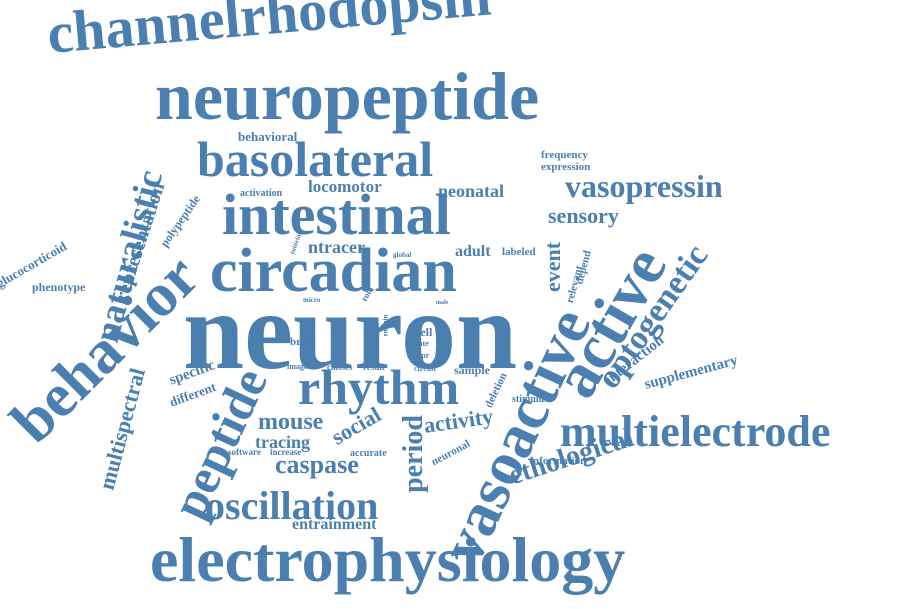  What do you see at coordinates (388, 559) in the screenshot?
I see `word-electrophysiology: electrophysiology` at bounding box center [388, 559].